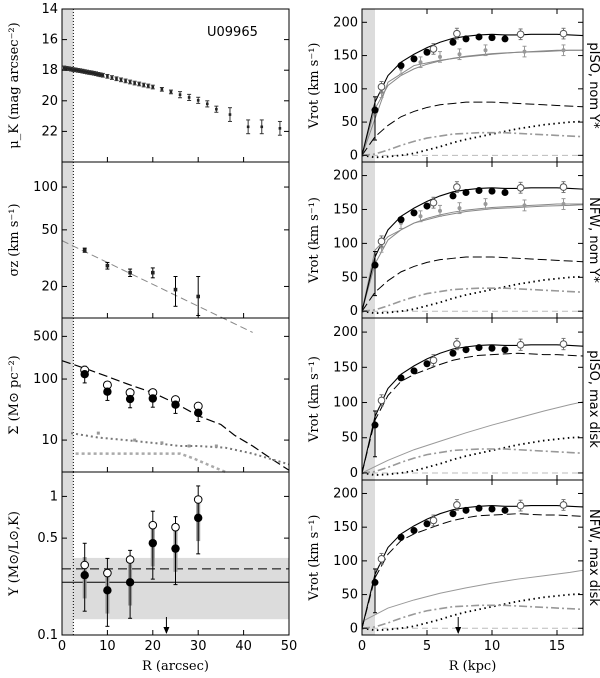  What do you see at coordinates (472, 413) in the screenshot?
I see `disk-component` at bounding box center [472, 413].